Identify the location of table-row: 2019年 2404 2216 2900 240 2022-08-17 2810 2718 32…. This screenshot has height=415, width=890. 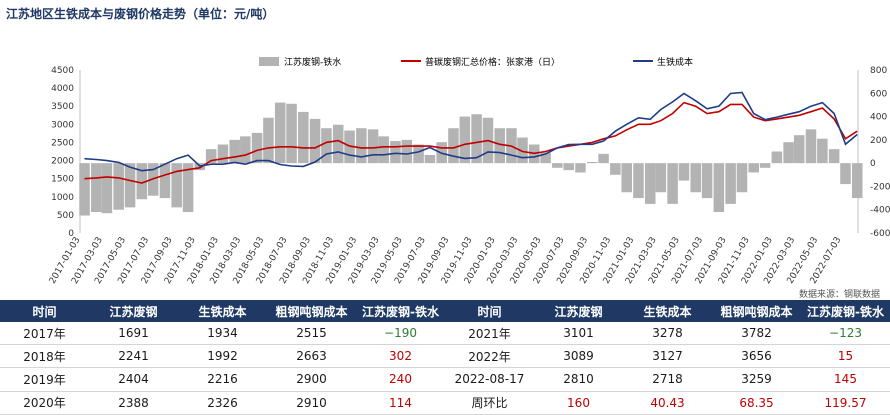
(445, 379).